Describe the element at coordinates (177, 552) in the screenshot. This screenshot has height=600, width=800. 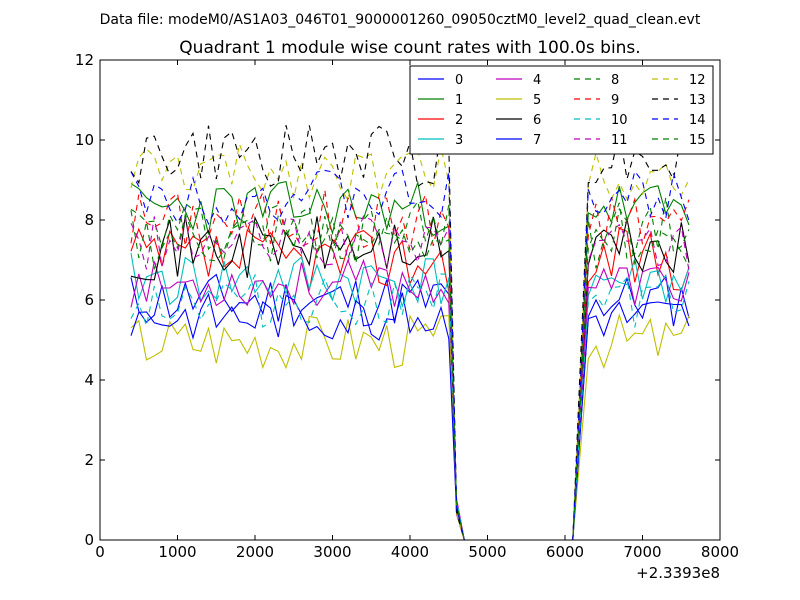
I see `x-tick-label: 1000` at that location.